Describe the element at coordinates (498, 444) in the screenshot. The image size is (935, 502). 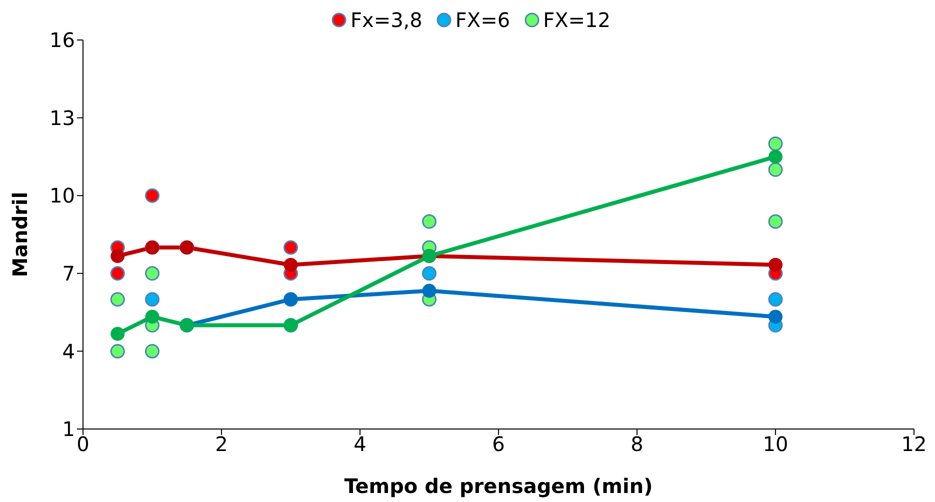
I see `x-tick-label: 6` at that location.